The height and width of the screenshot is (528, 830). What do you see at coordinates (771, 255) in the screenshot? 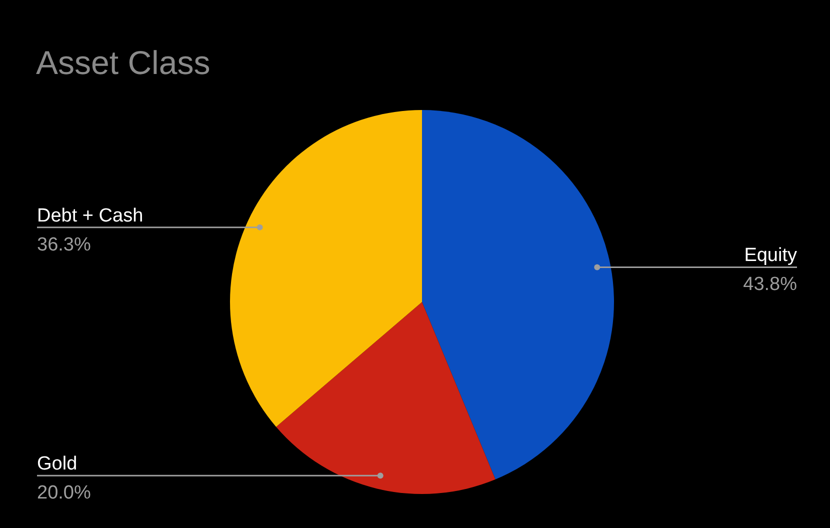
I see `slice-label: Equity` at bounding box center [771, 255].